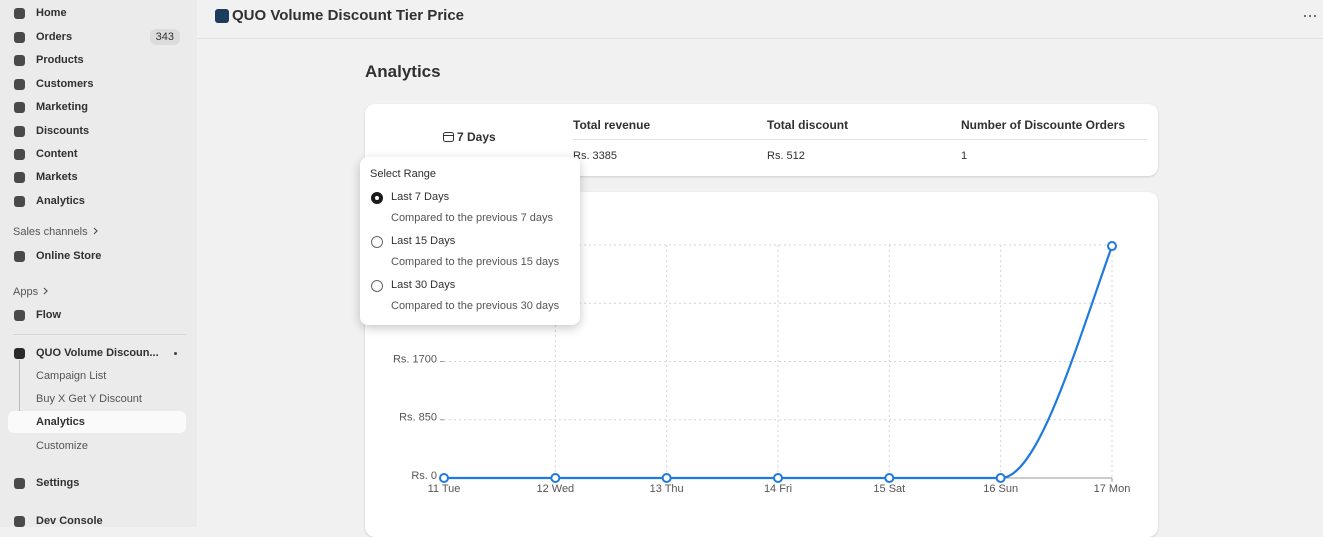 Image resolution: width=1323 pixels, height=537 pixels. Describe the element at coordinates (1000, 489) in the screenshot. I see `x-tick-label: 16 Sun` at that location.